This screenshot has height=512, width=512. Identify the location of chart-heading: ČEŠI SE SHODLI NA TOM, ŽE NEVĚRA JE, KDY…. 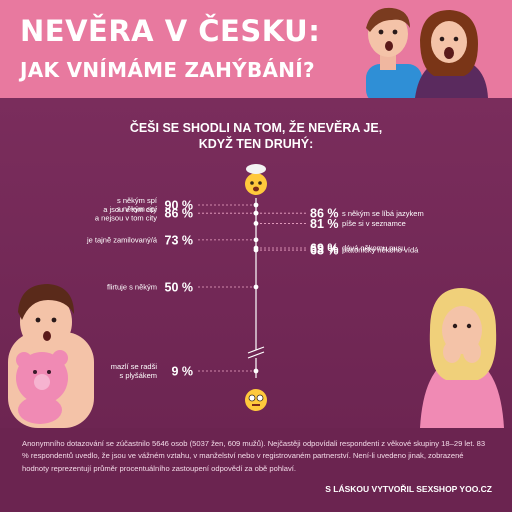
(256, 136).